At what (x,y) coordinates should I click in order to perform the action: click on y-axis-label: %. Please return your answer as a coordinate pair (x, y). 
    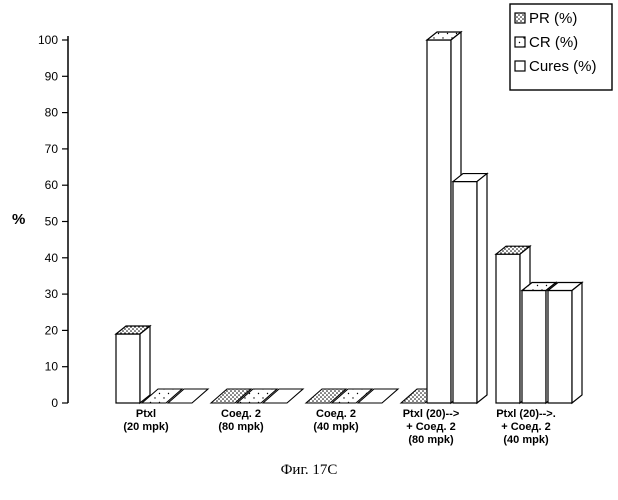
    Looking at the image, I should click on (18, 219).